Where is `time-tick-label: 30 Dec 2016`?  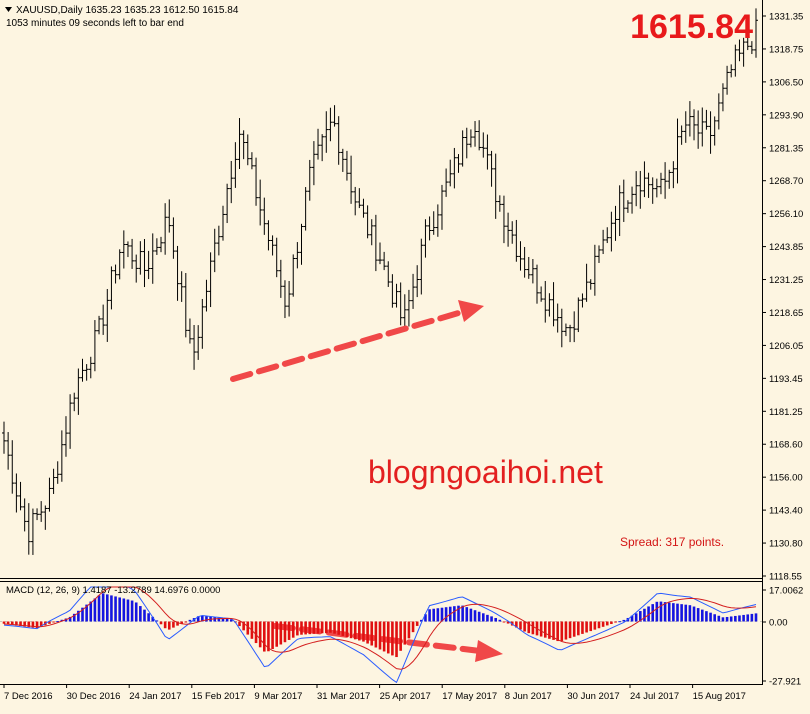 time-tick-label: 30 Dec 2016 is located at coordinates (94, 696).